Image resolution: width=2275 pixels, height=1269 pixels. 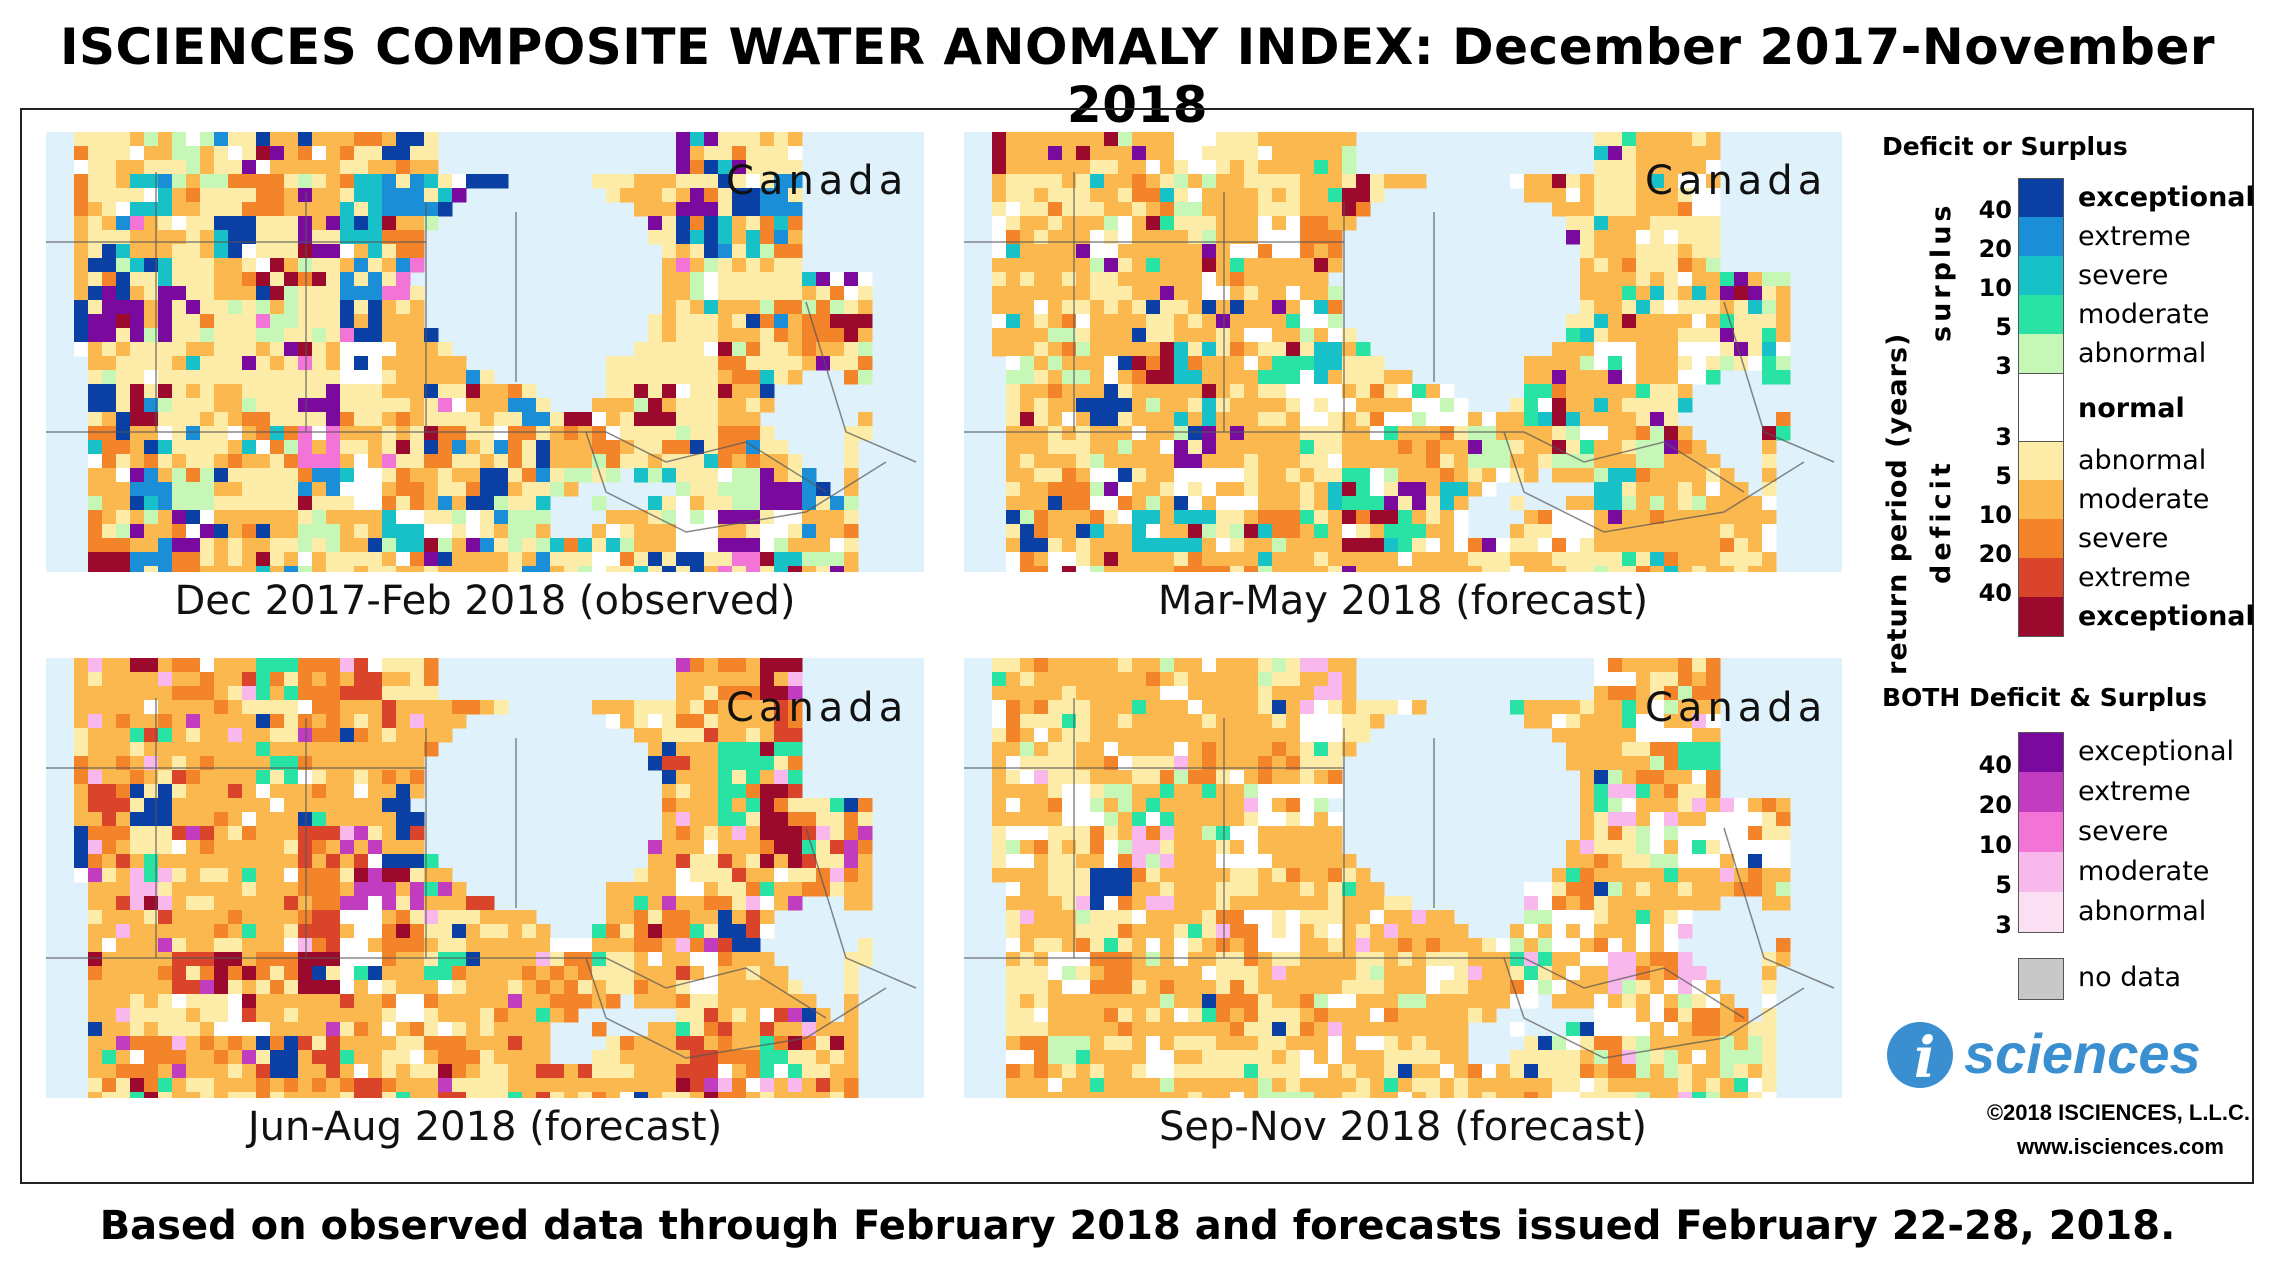 What do you see at coordinates (2134, 236) in the screenshot?
I see `legend-surplus-label-extreme: extreme` at bounding box center [2134, 236].